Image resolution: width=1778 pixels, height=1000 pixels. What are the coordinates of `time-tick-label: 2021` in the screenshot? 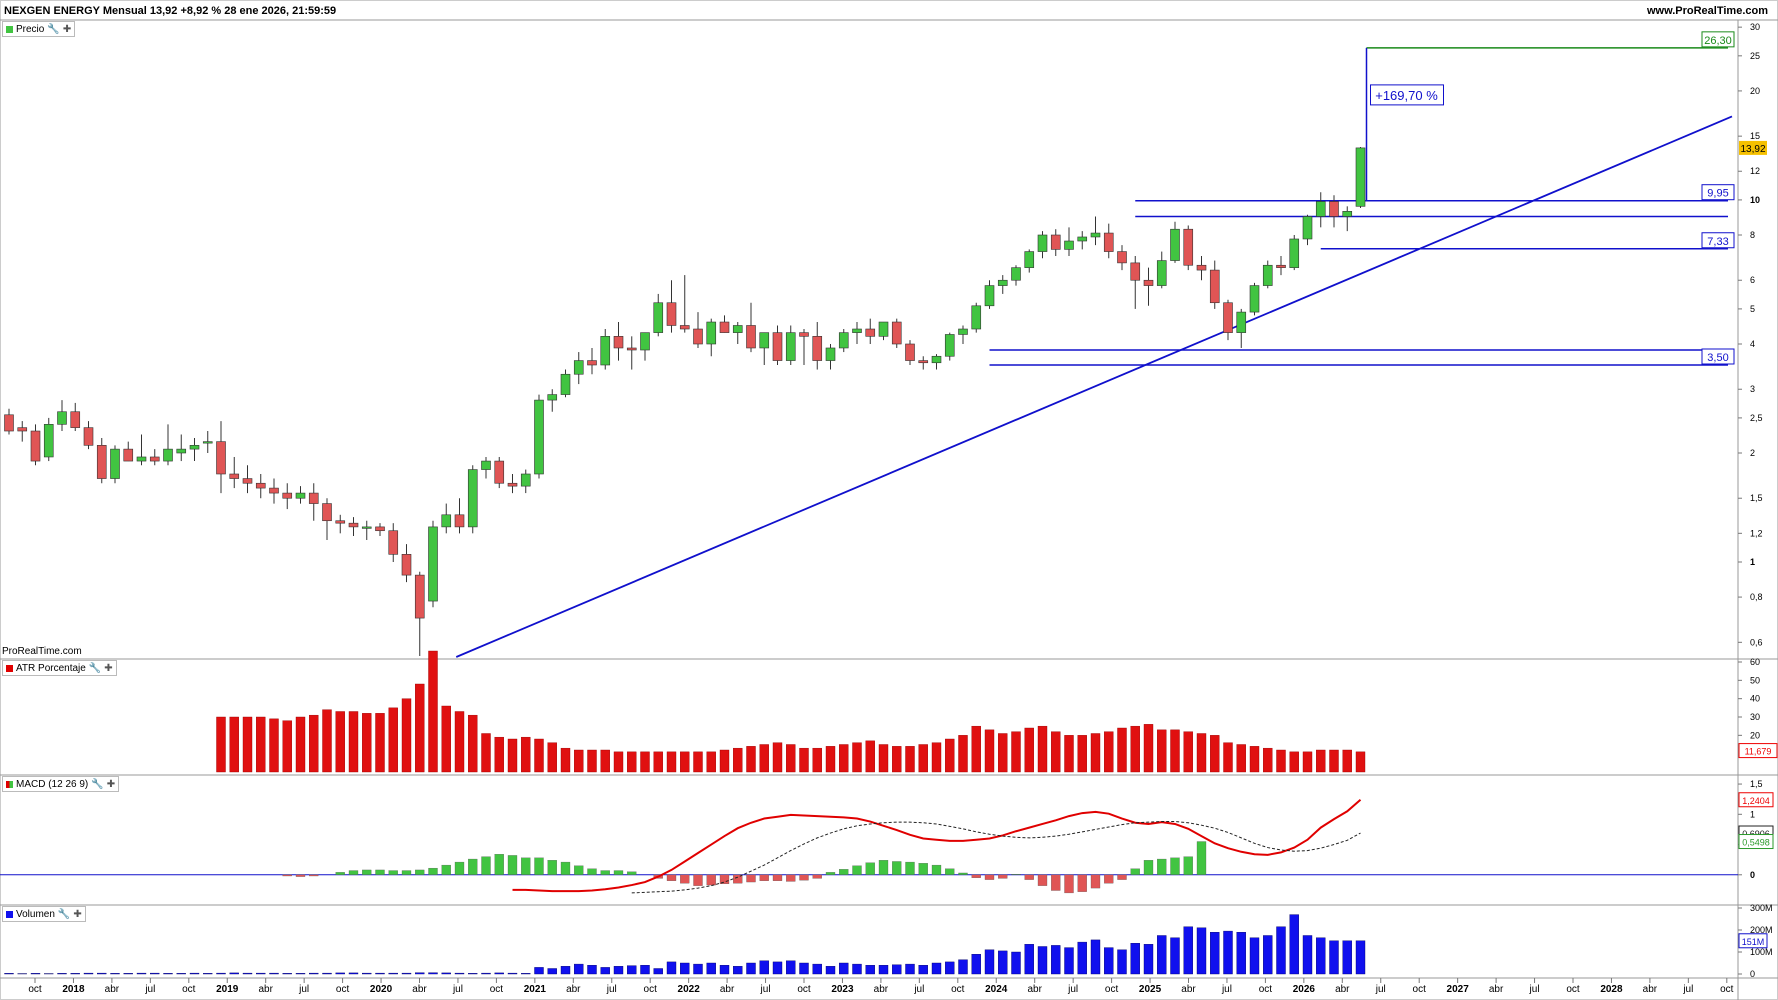 It's located at (535, 989).